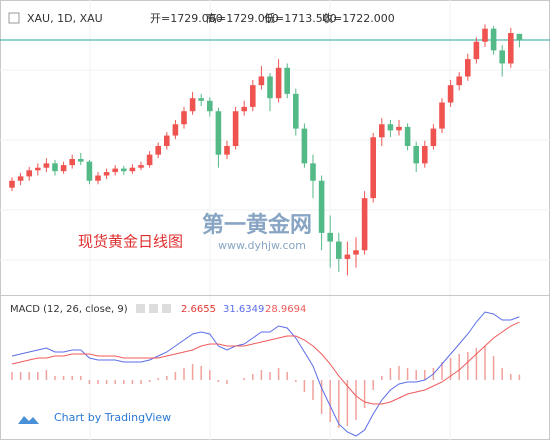  I want to click on indicator-value: 28.9694, so click(285, 309).